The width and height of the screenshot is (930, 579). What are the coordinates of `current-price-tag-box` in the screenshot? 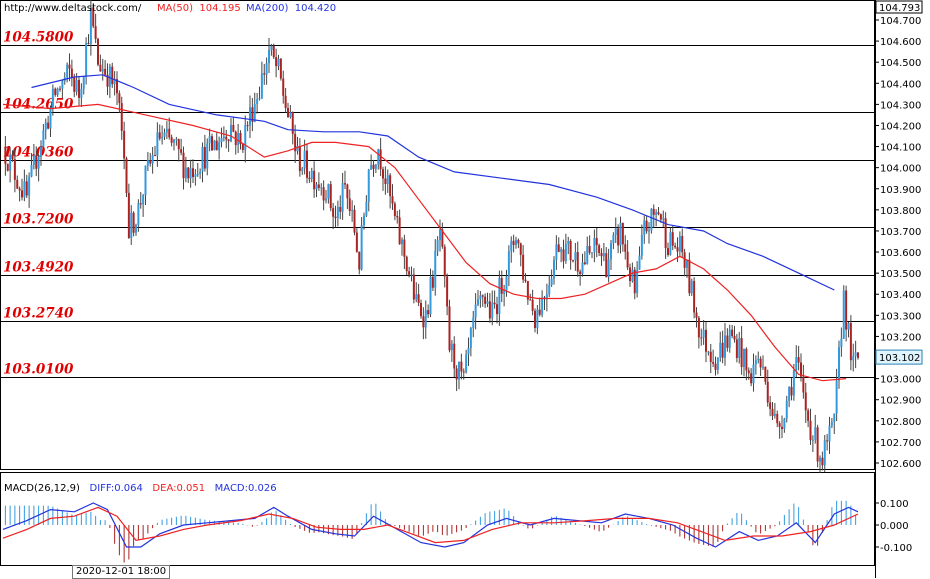 It's located at (899, 357).